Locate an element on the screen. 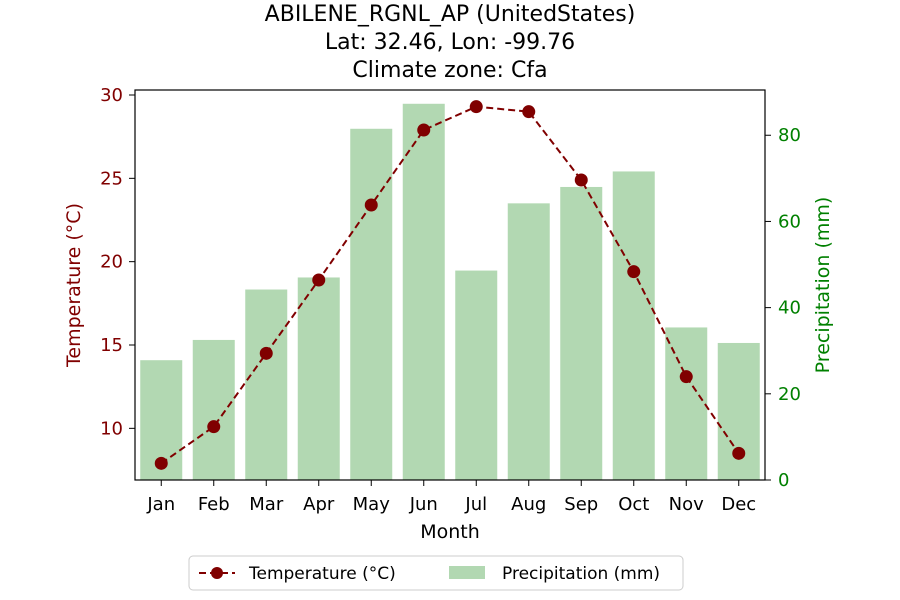  x-tick-label: Apr is located at coordinates (319, 504).